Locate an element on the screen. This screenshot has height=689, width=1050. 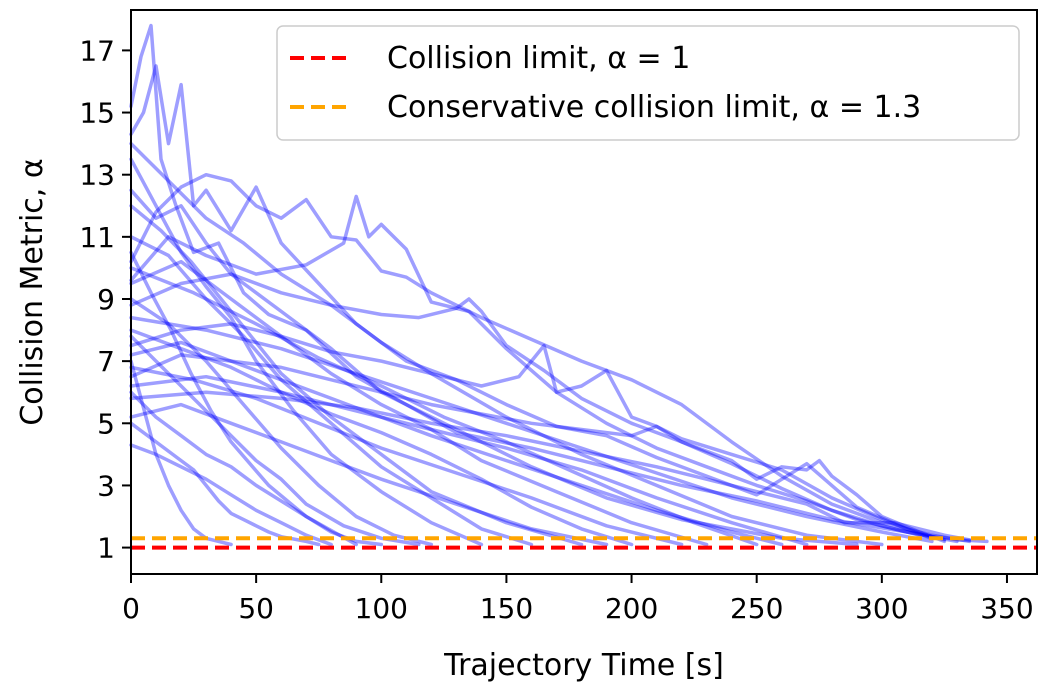
y-tick-label: 9 is located at coordinates (106, 299).